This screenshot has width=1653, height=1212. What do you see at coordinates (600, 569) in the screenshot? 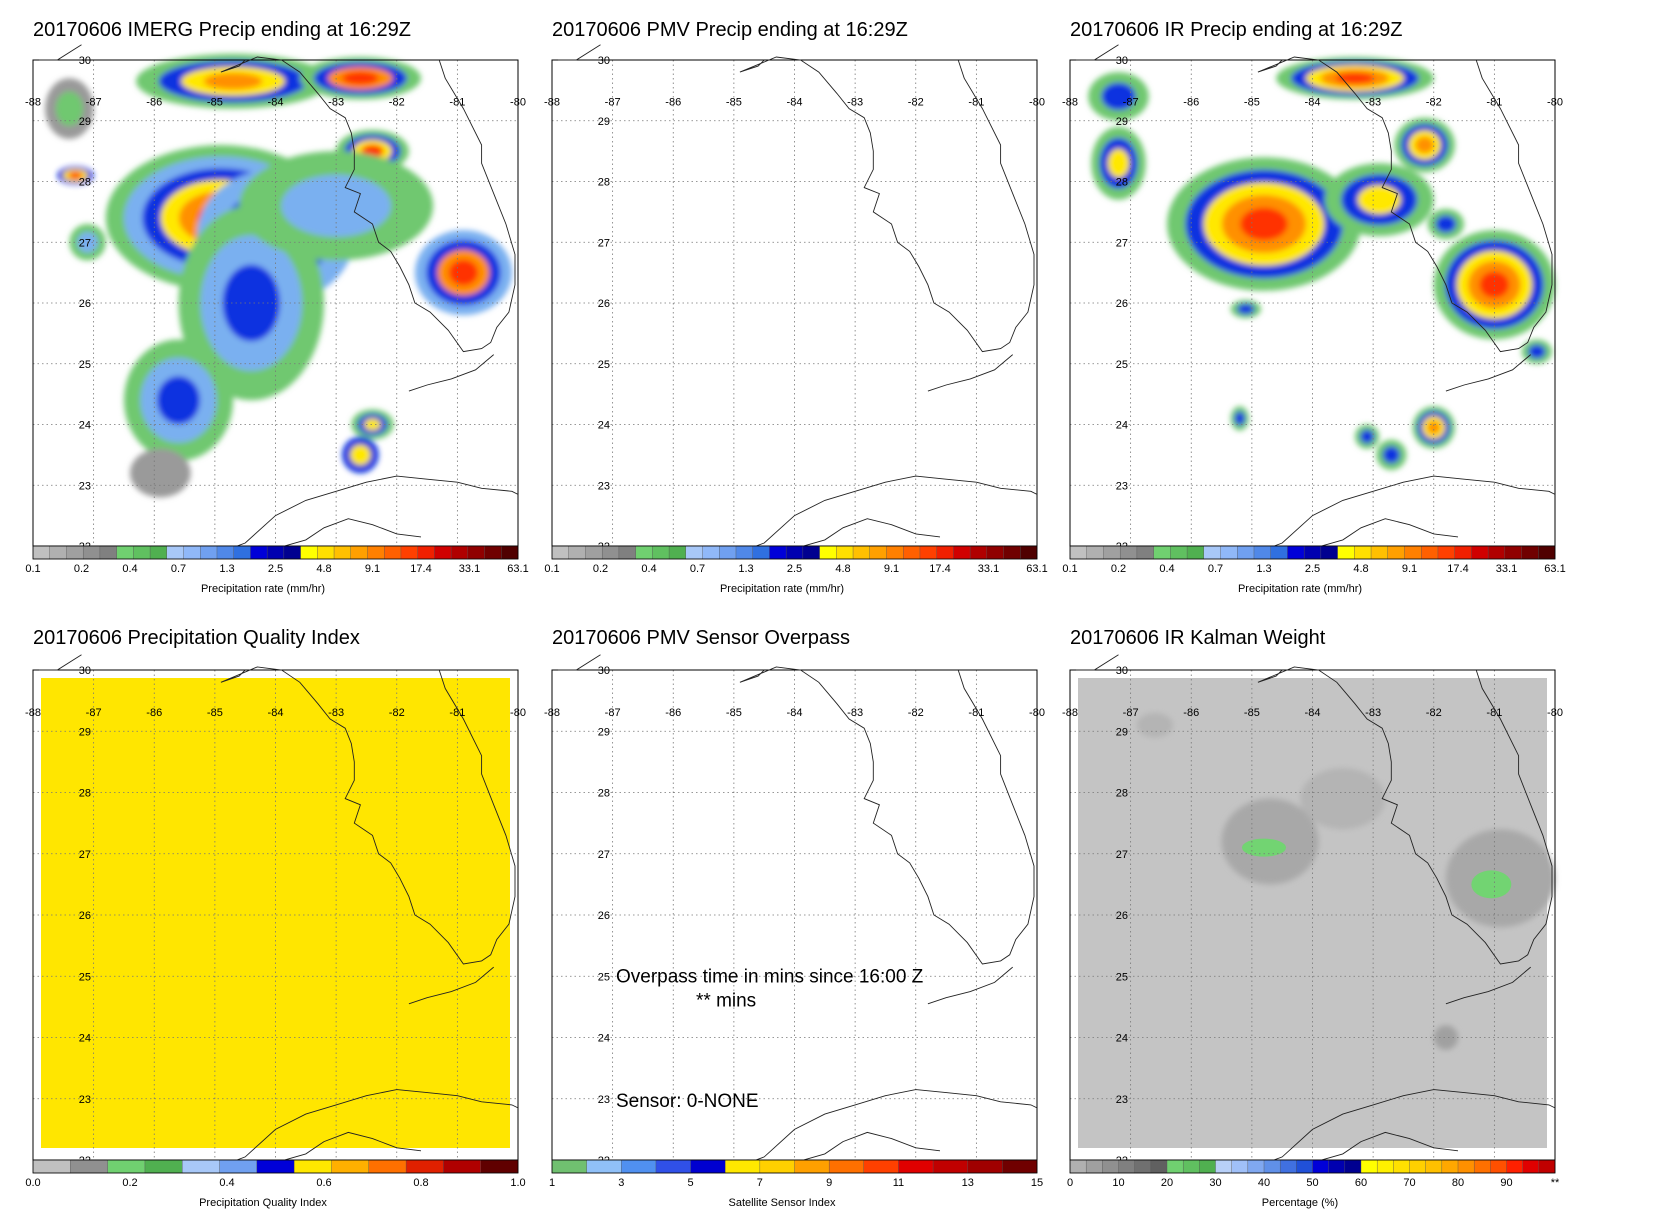
I see `colorbar-label: 0.2` at bounding box center [600, 569].